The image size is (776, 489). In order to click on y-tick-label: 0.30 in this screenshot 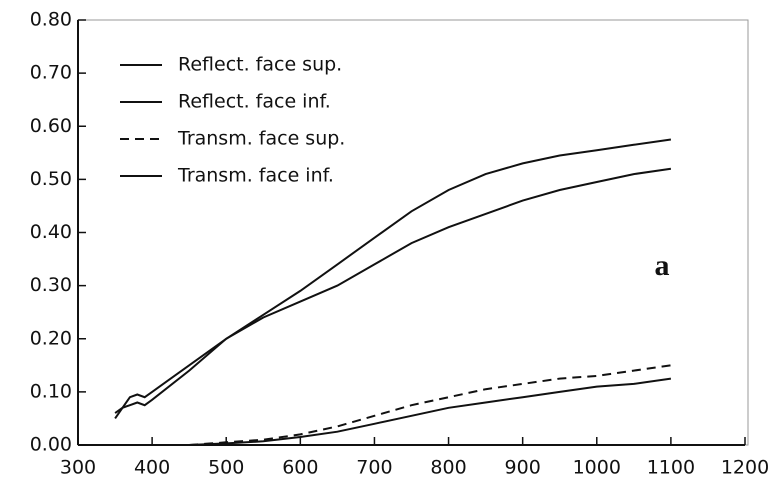, I will do `click(51, 285)`.